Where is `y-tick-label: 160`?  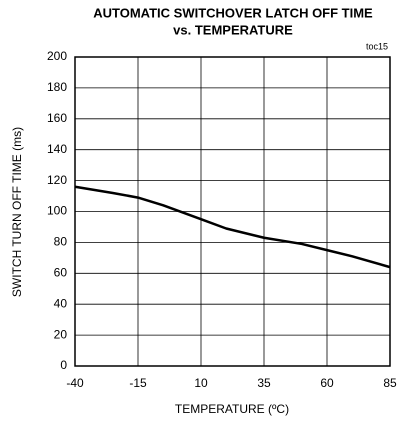
y-tick-label: 160 is located at coordinates (57, 118).